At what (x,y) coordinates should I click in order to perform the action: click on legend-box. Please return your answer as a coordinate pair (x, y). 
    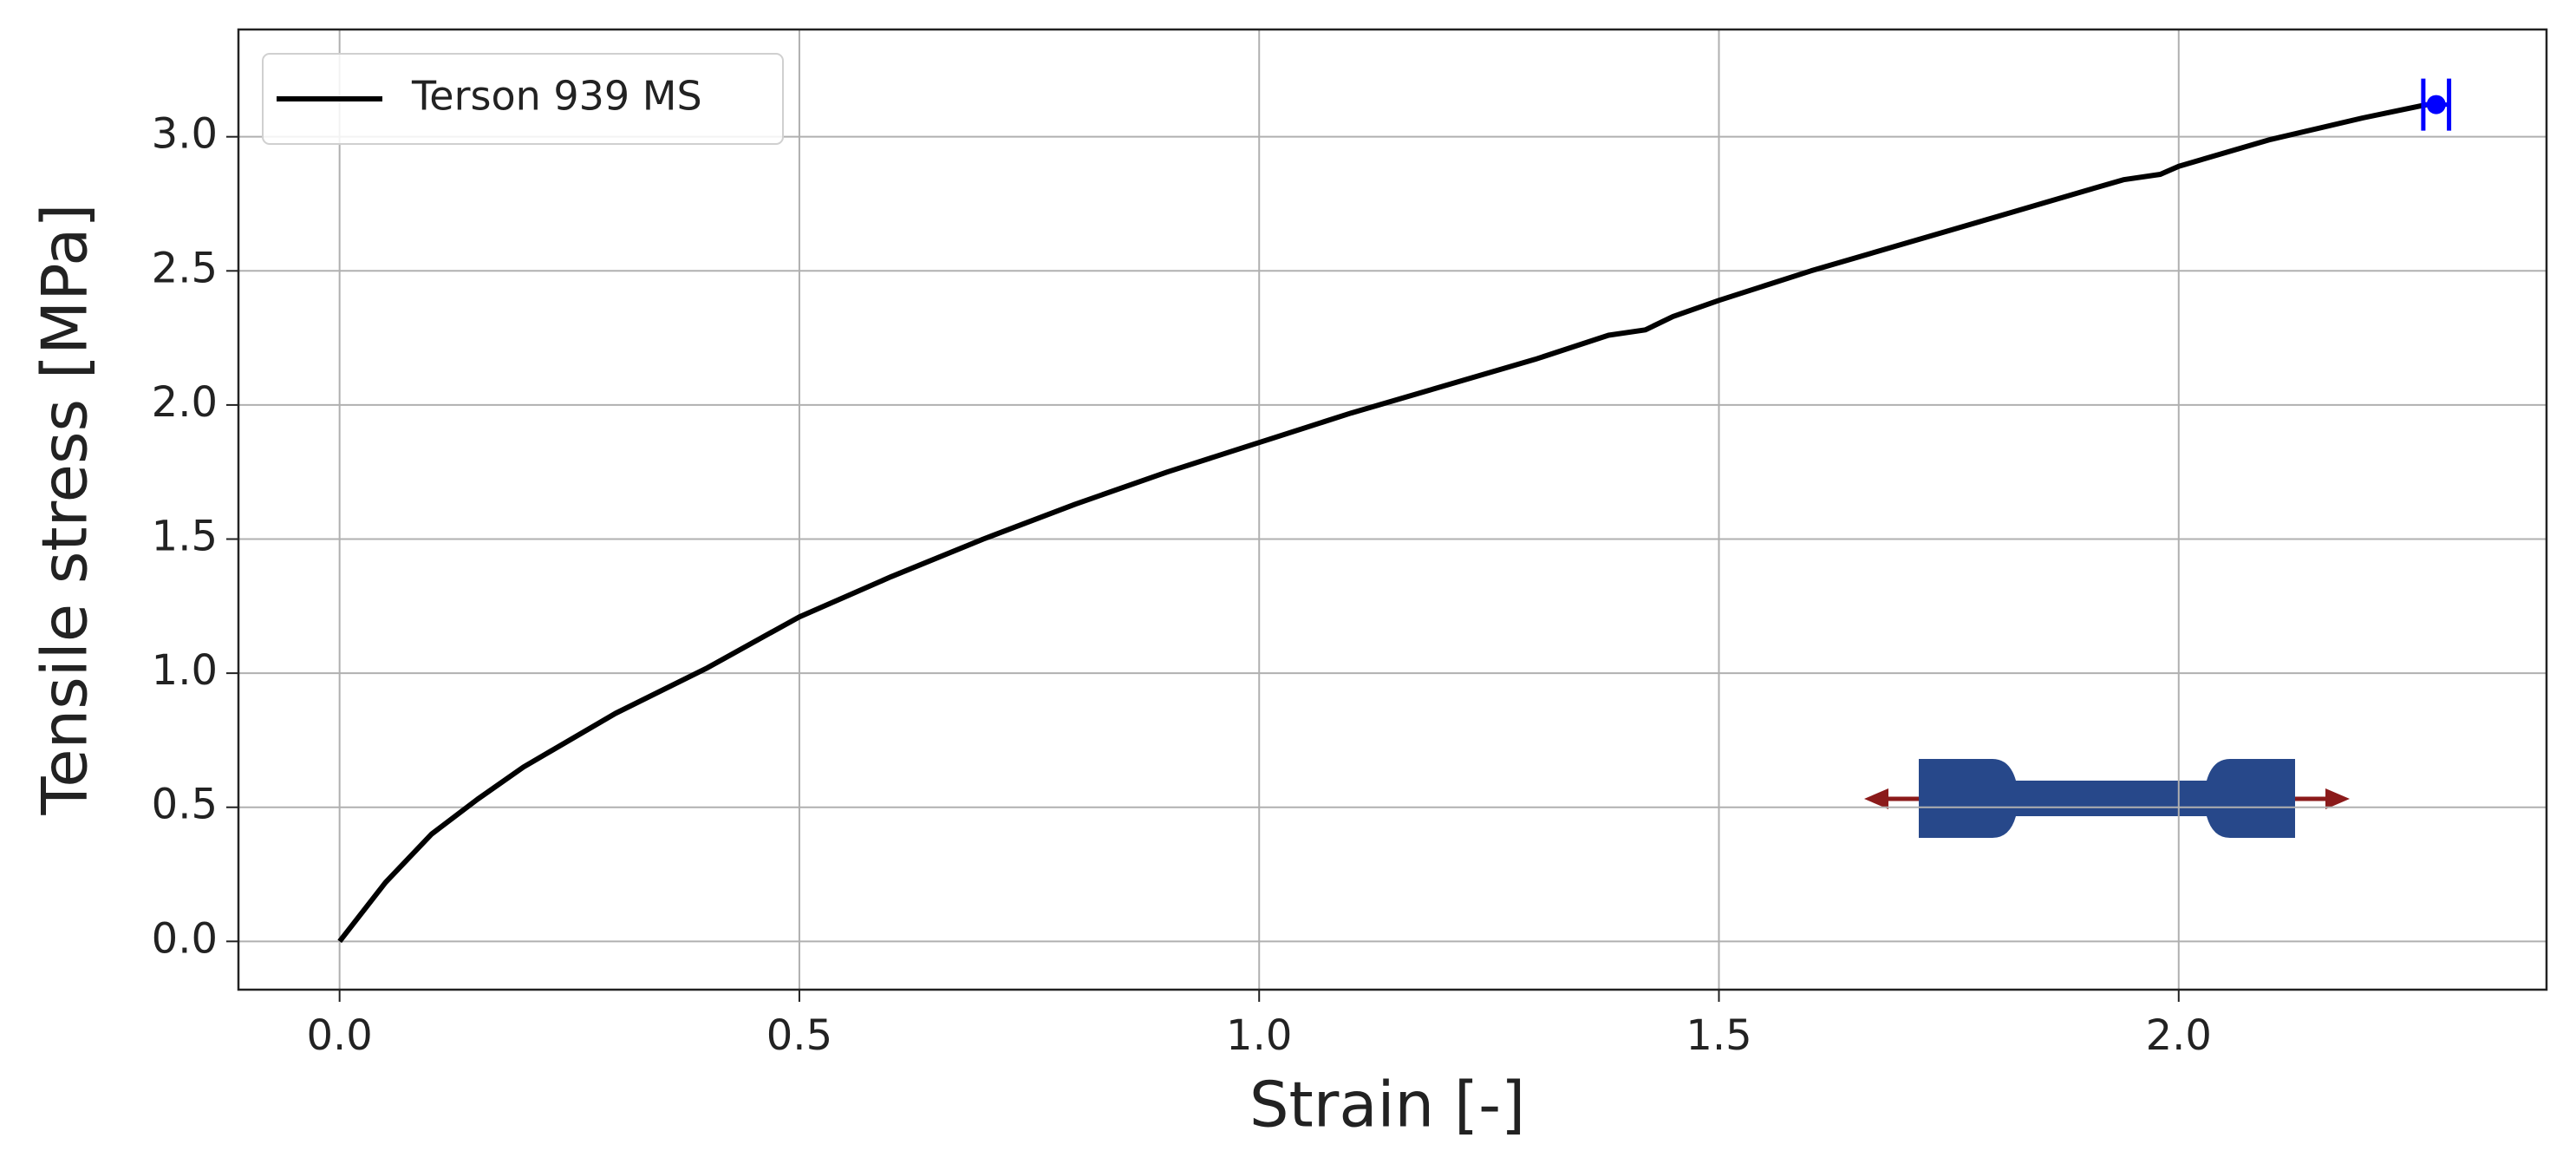
    Looking at the image, I should click on (523, 99).